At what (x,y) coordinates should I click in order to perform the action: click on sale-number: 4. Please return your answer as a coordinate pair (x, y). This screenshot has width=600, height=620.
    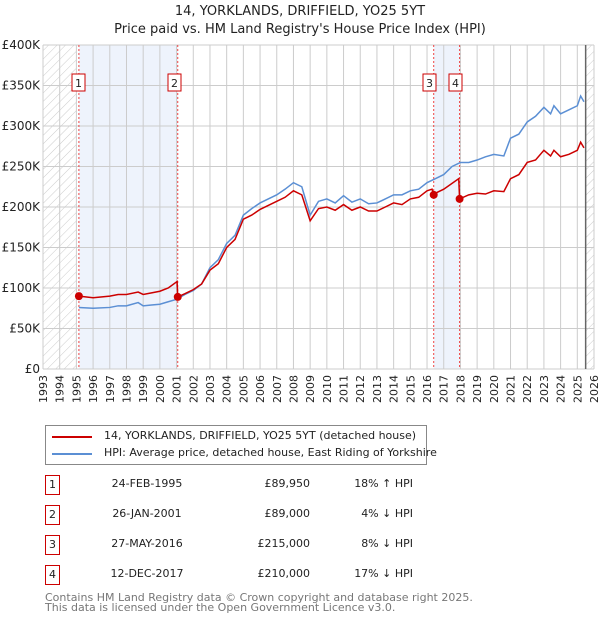
    Looking at the image, I should click on (52, 575).